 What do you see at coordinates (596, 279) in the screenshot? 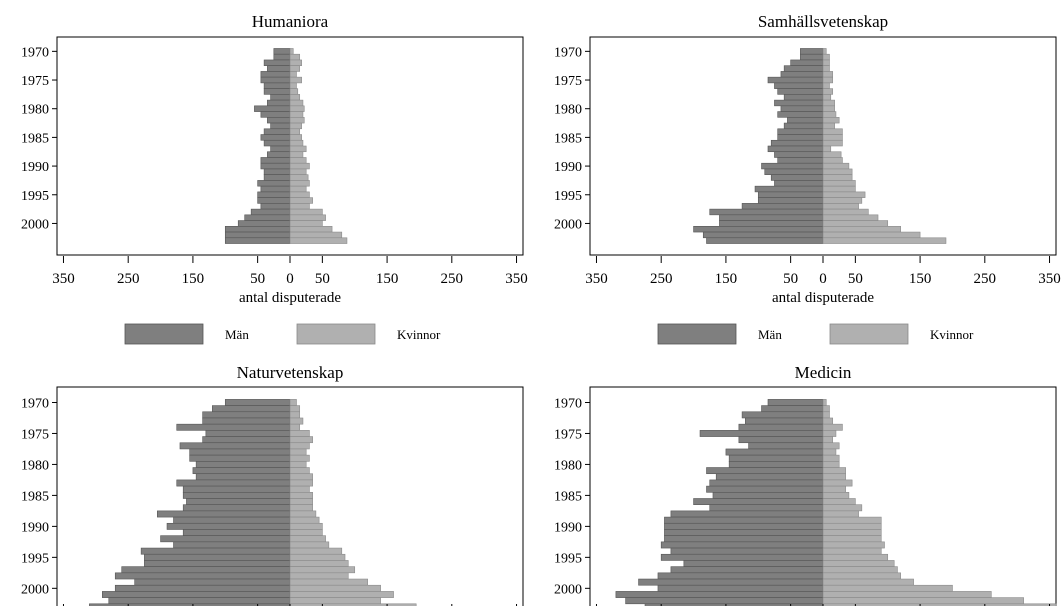
I see `x-tick-label: 350` at bounding box center [596, 279].